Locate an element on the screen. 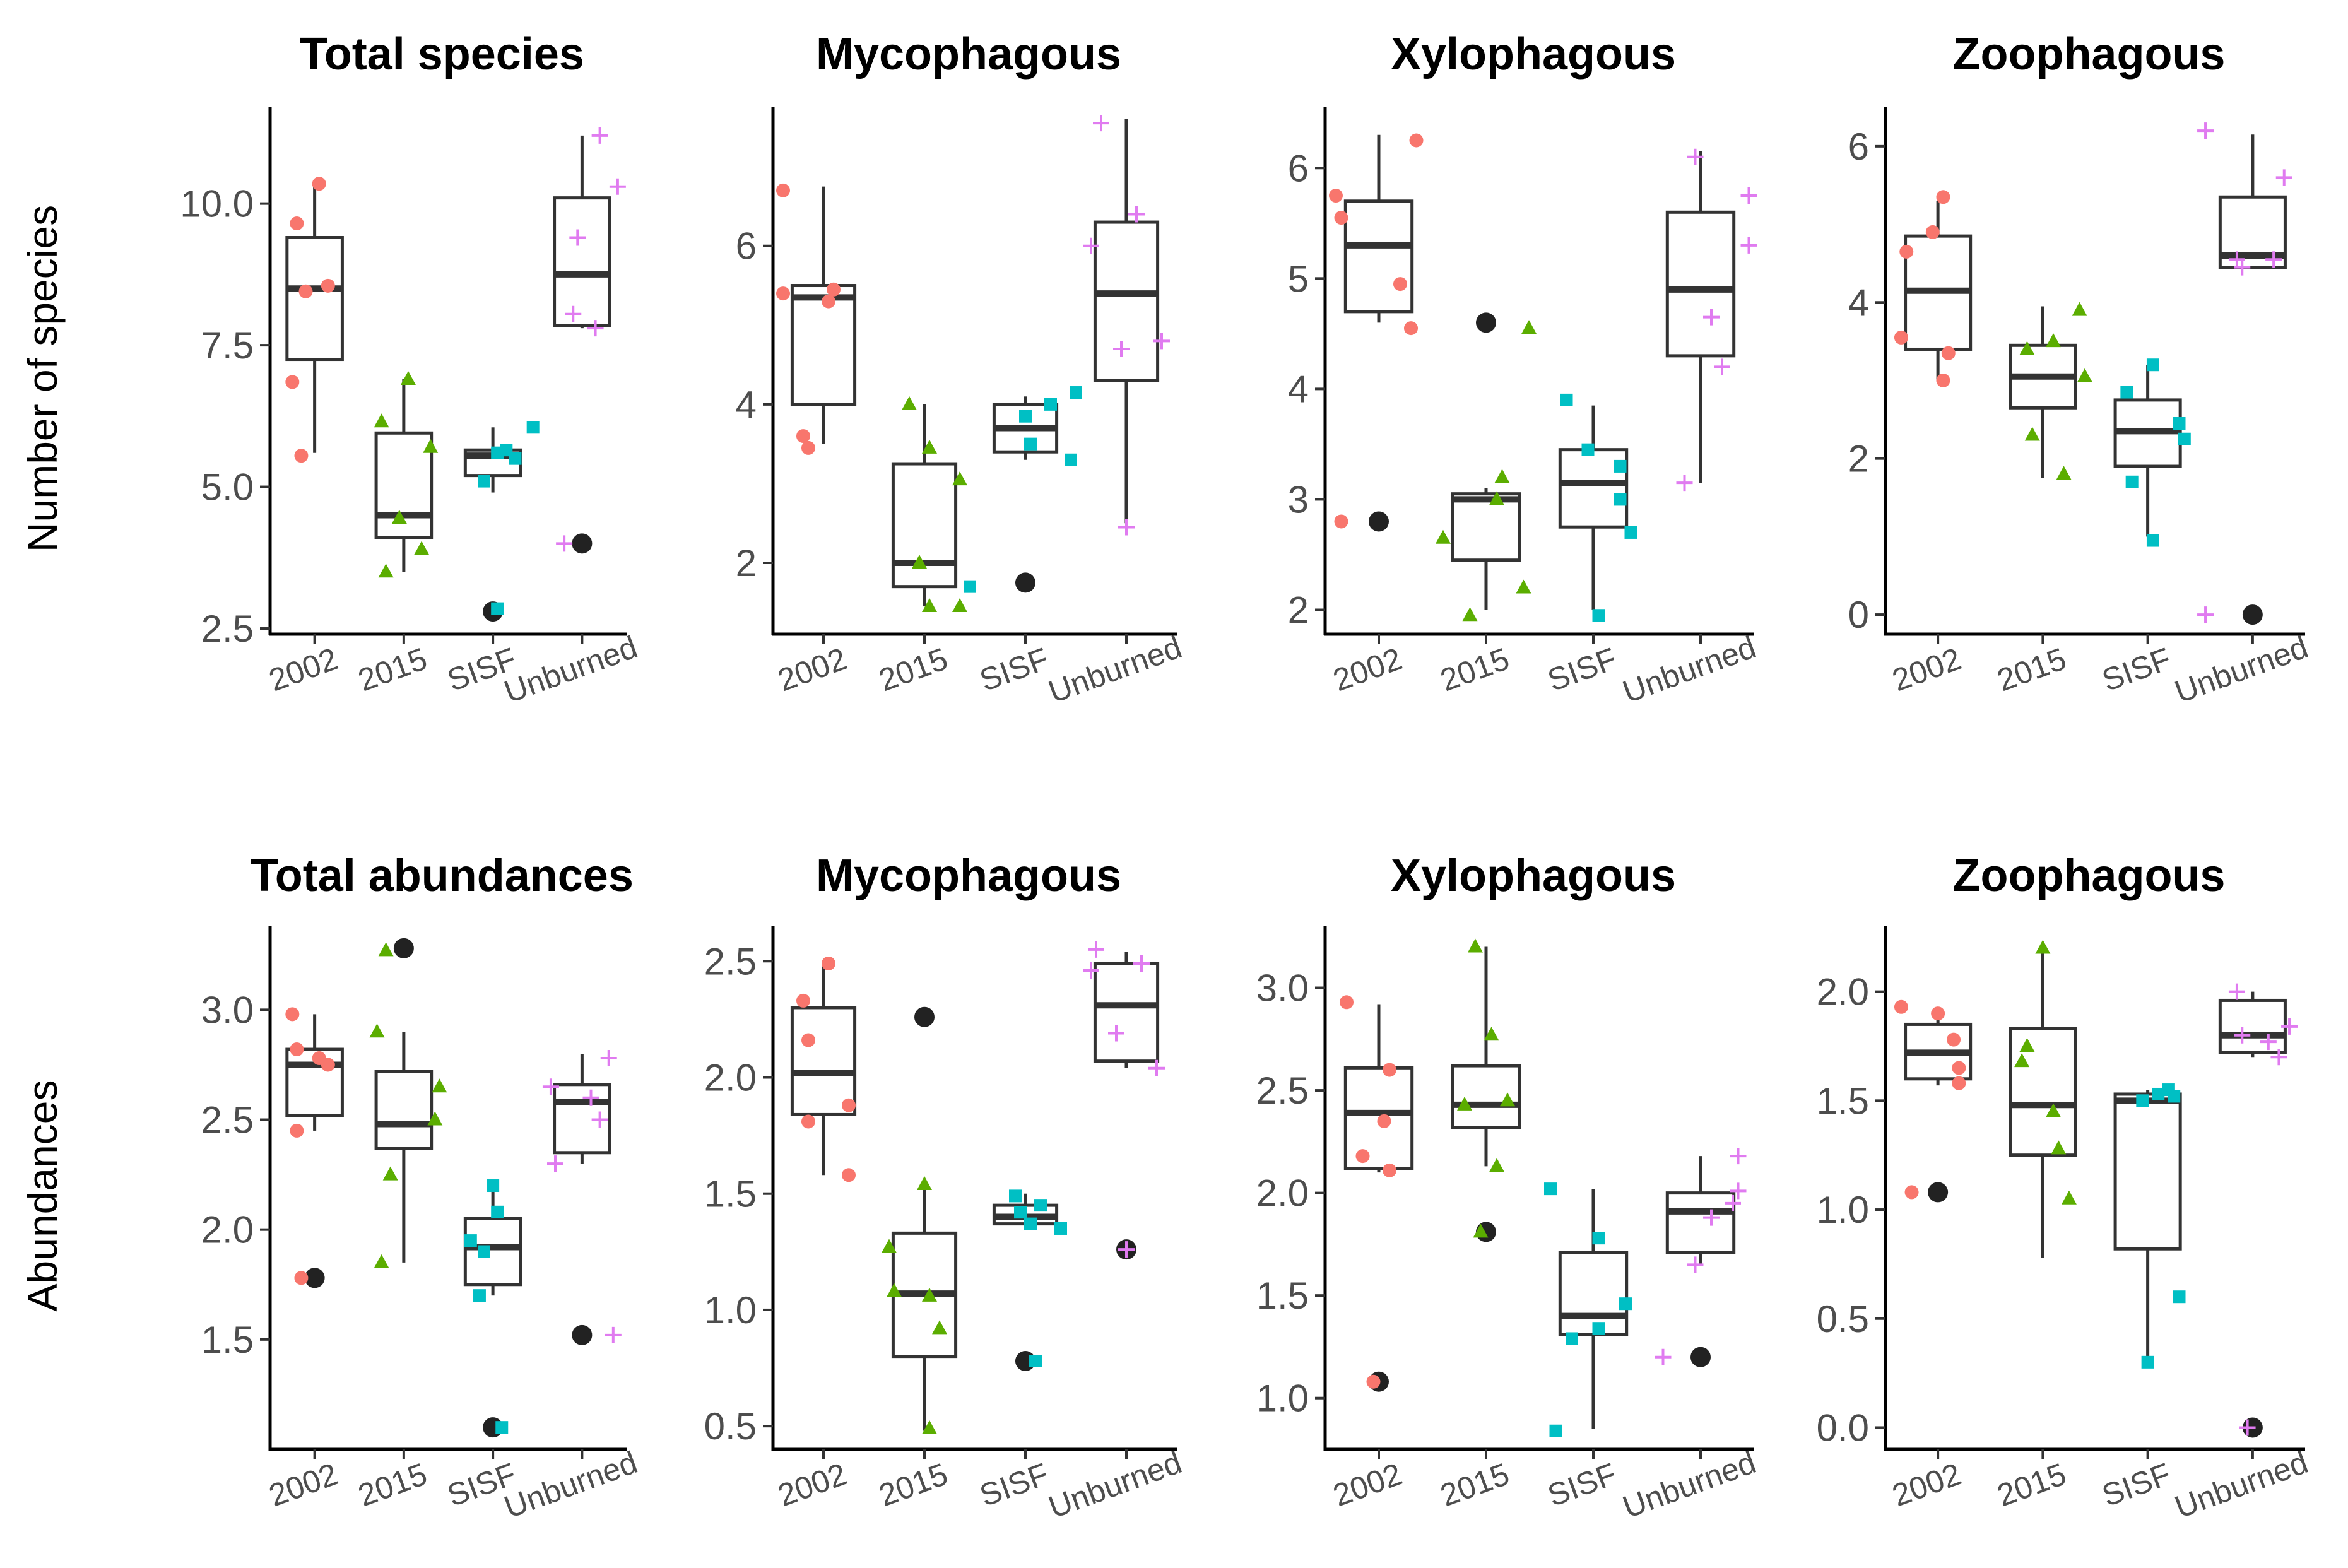  y-tick-label: 1.5 is located at coordinates (1843, 1101).